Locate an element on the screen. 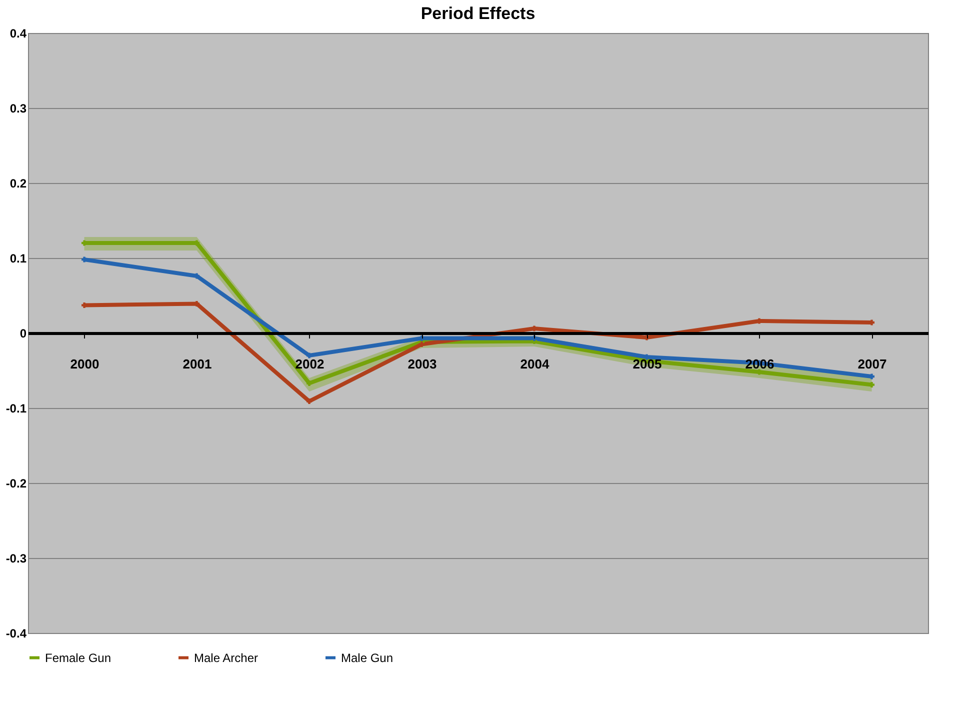  legend-label: Male Archer is located at coordinates (226, 657).